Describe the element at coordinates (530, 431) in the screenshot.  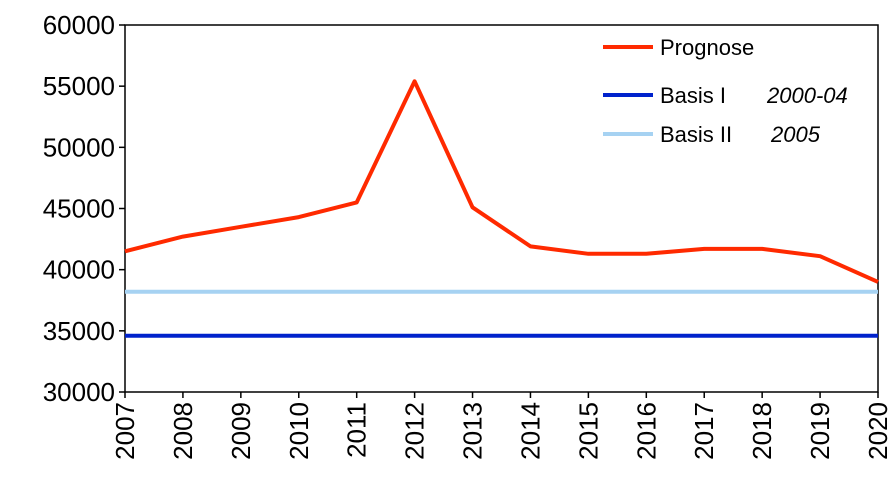
I see `x-tick-label: 2014` at that location.